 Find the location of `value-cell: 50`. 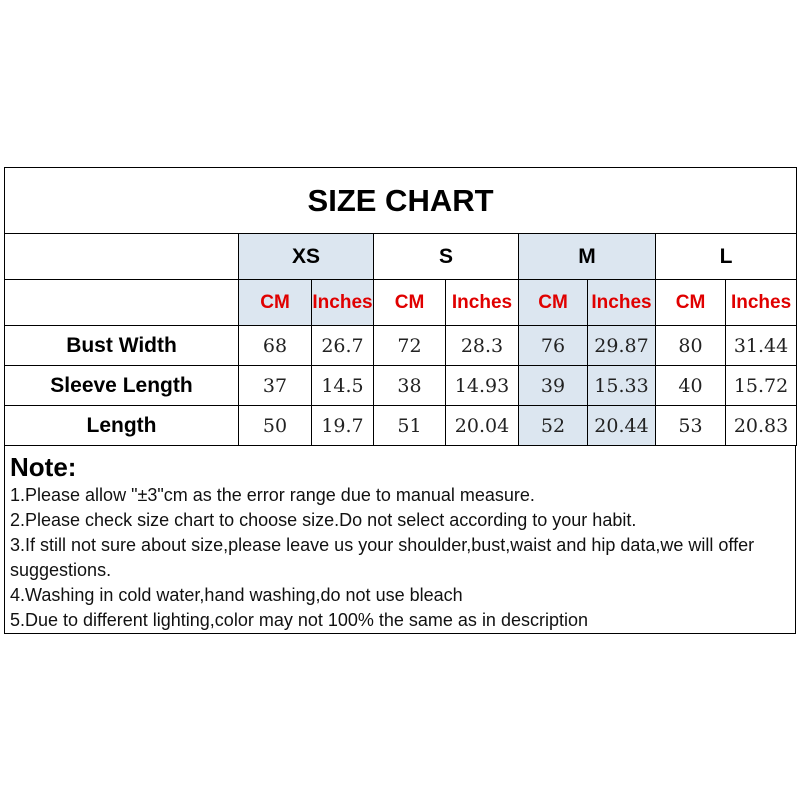

value-cell: 50 is located at coordinates (275, 425).